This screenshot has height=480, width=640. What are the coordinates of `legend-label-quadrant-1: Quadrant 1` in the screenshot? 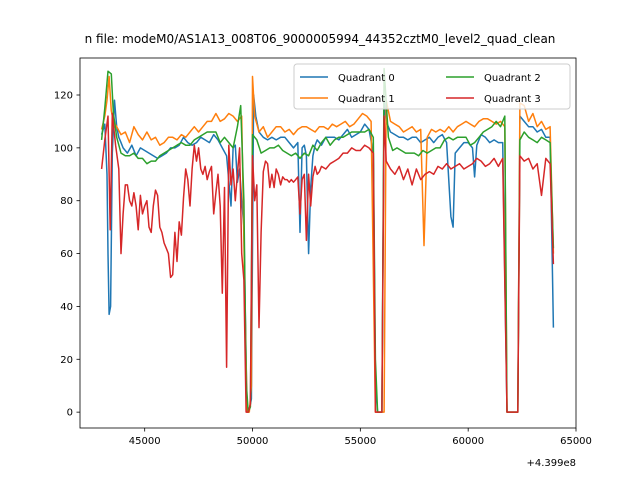 It's located at (366, 99).